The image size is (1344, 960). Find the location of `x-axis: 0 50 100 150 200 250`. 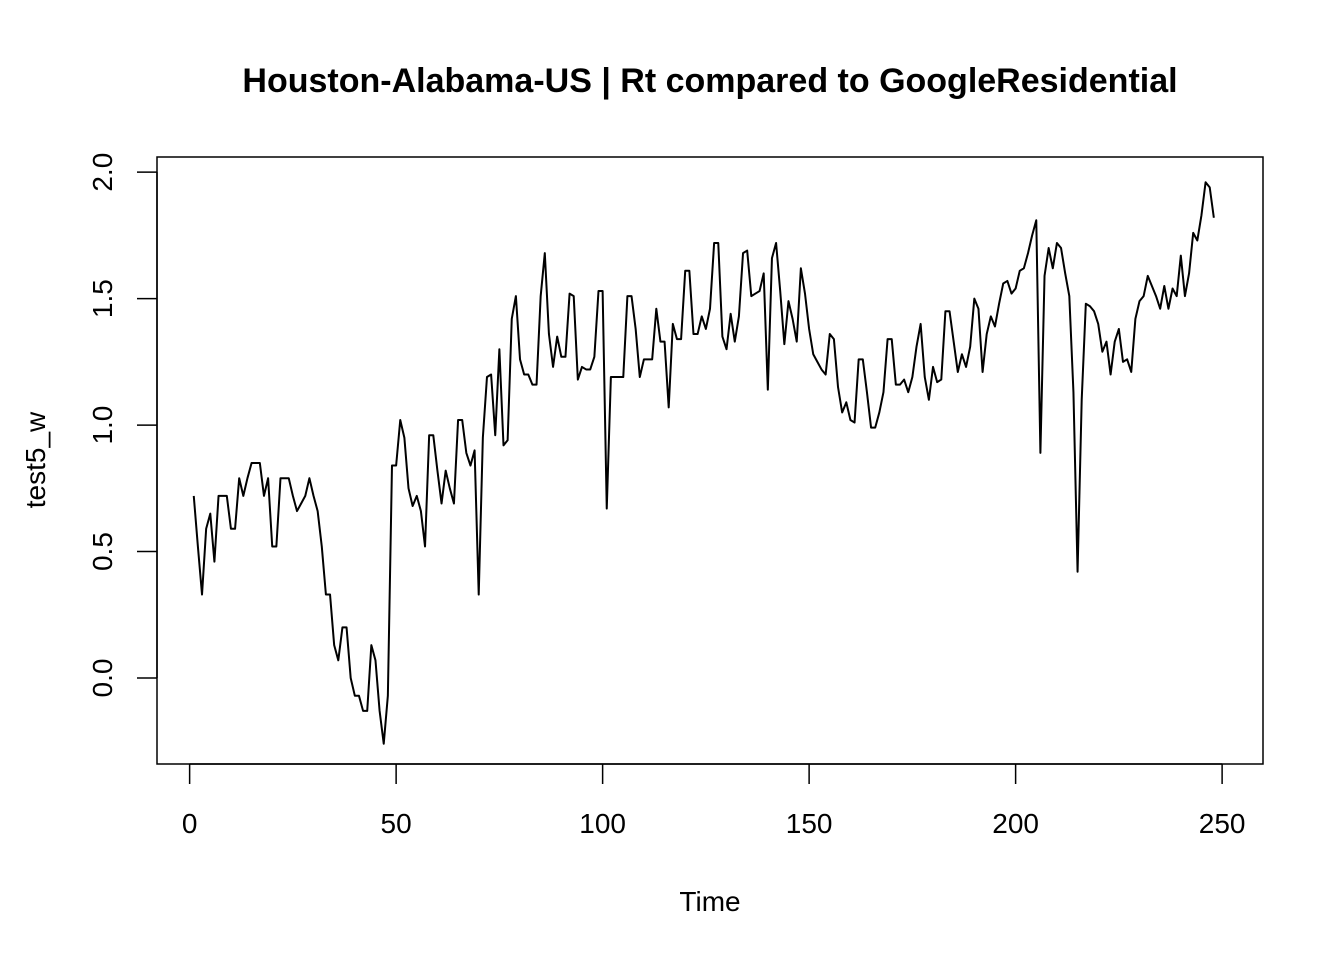

x-axis: 0 50 100 150 200 250 is located at coordinates (714, 801).